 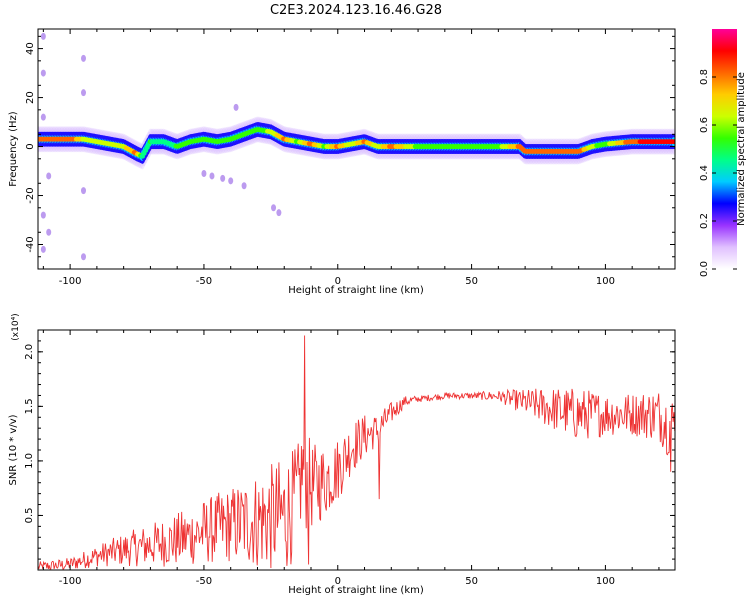 I want to click on colorbar-ticks: 0.0 0.2 0.4 0.6 0.8, so click(x=718, y=173).